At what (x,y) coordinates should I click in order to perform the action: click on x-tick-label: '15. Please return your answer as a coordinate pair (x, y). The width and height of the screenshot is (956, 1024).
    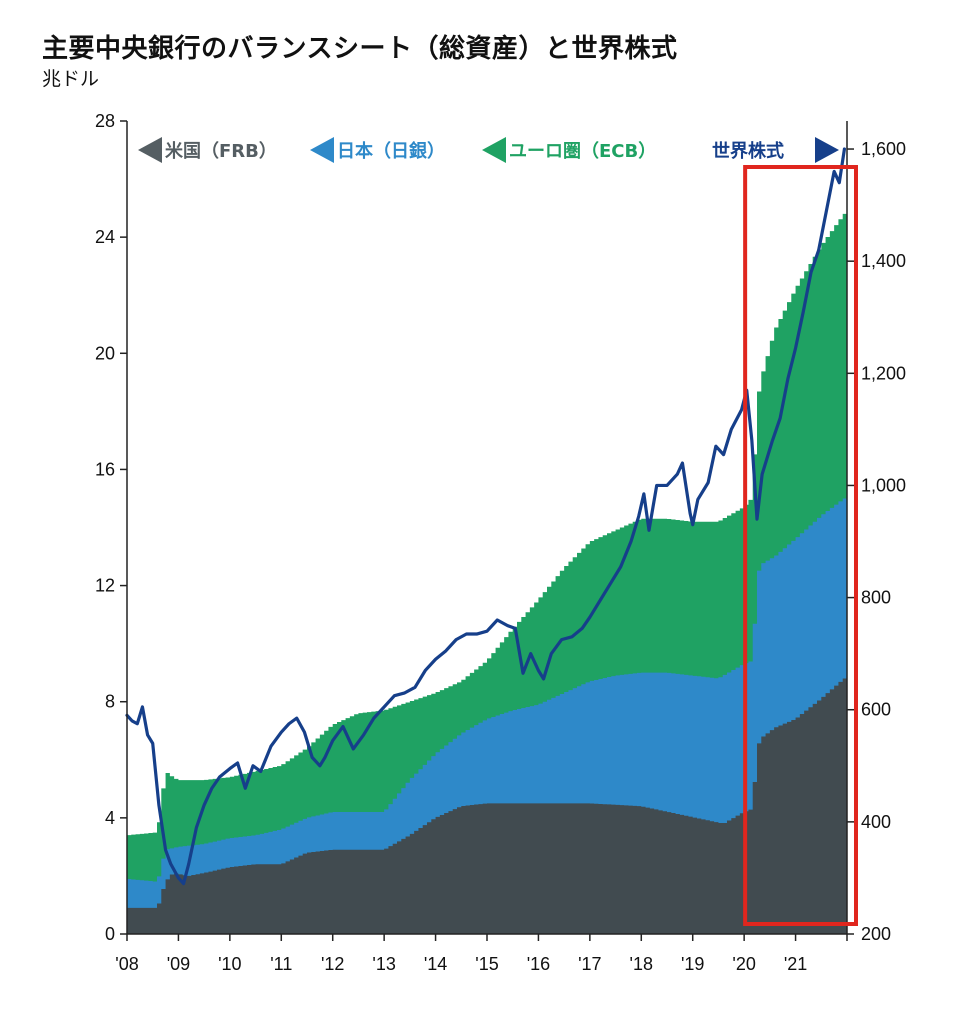
    Looking at the image, I should click on (486, 964).